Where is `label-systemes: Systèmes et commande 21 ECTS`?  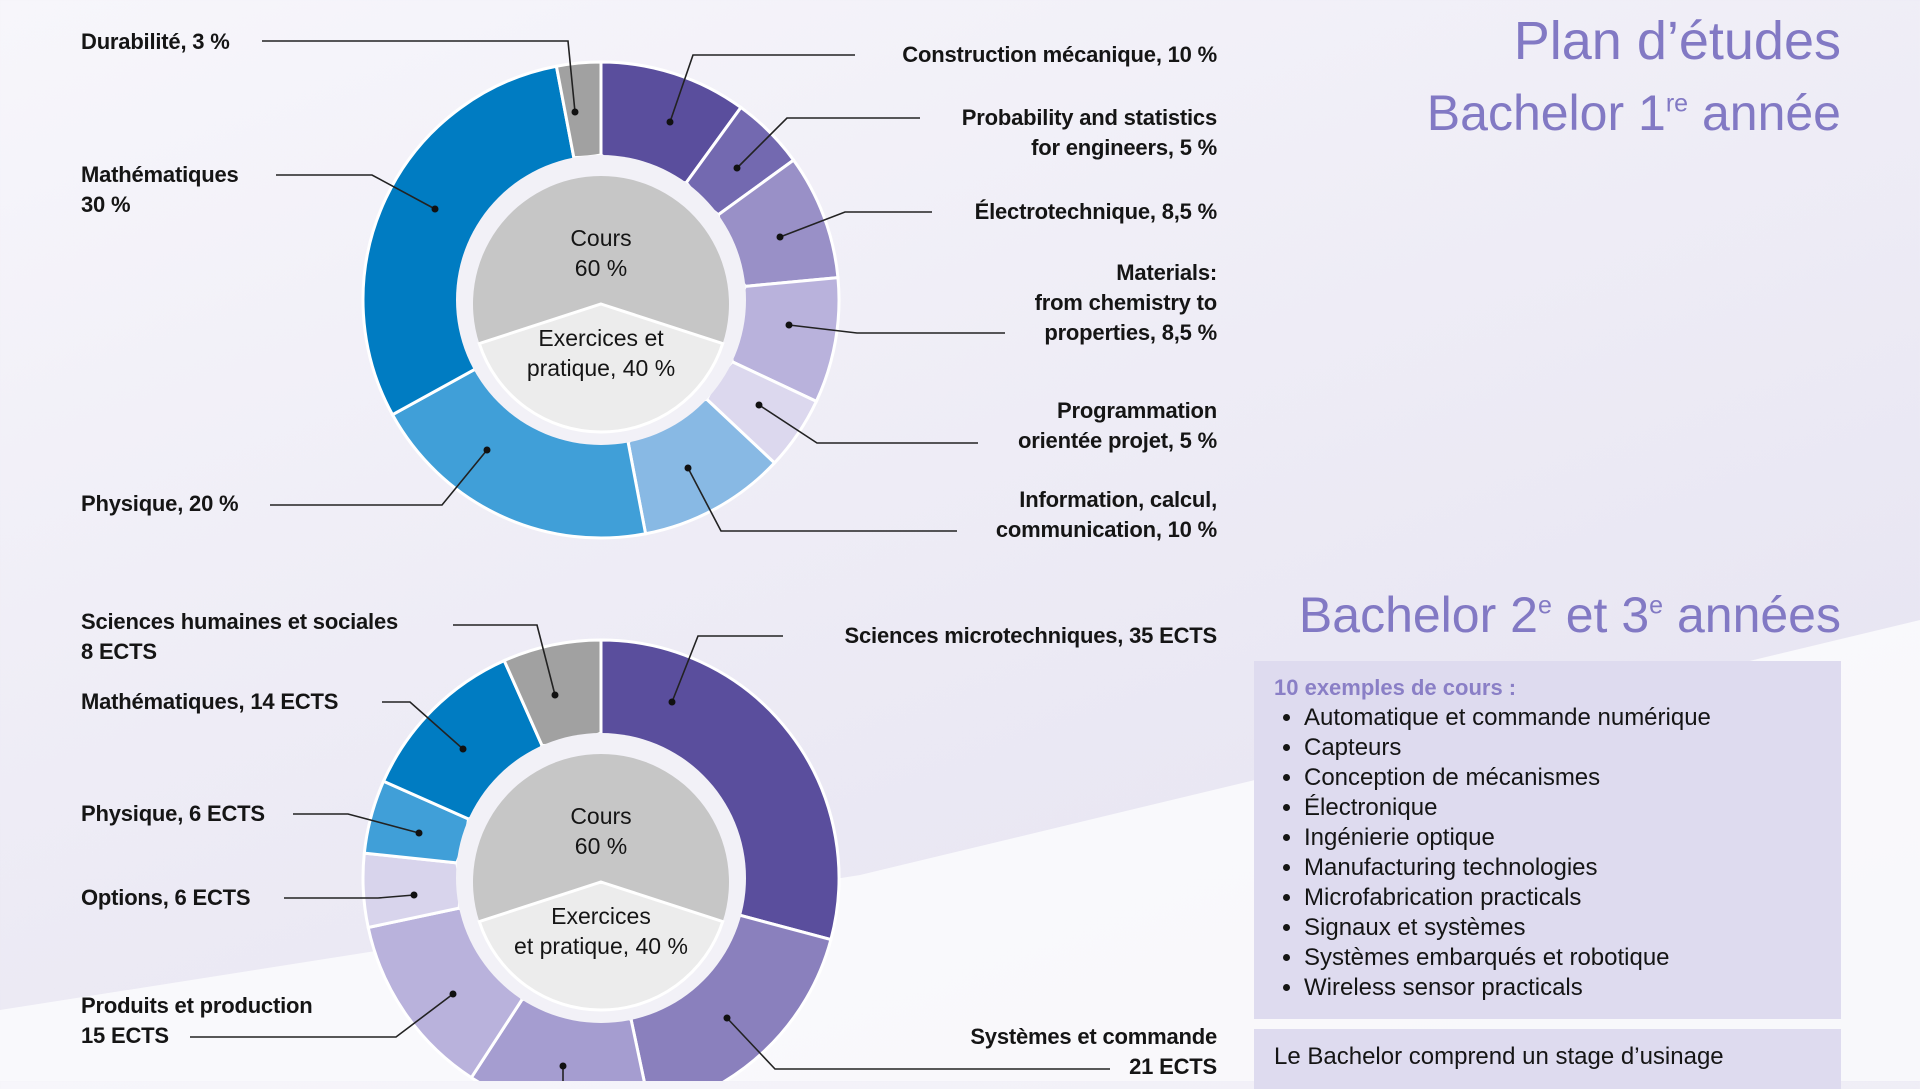 label-systemes: Systèmes et commande 21 ECTS is located at coordinates (1093, 1051).